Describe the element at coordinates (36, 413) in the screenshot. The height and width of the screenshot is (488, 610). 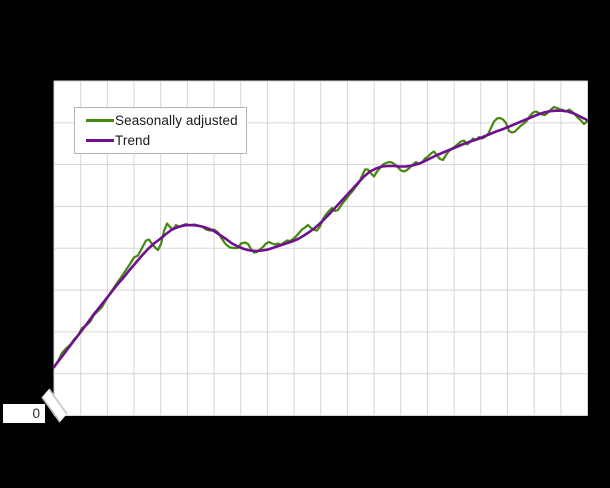
I see `y-axis-zero-label: 0` at that location.